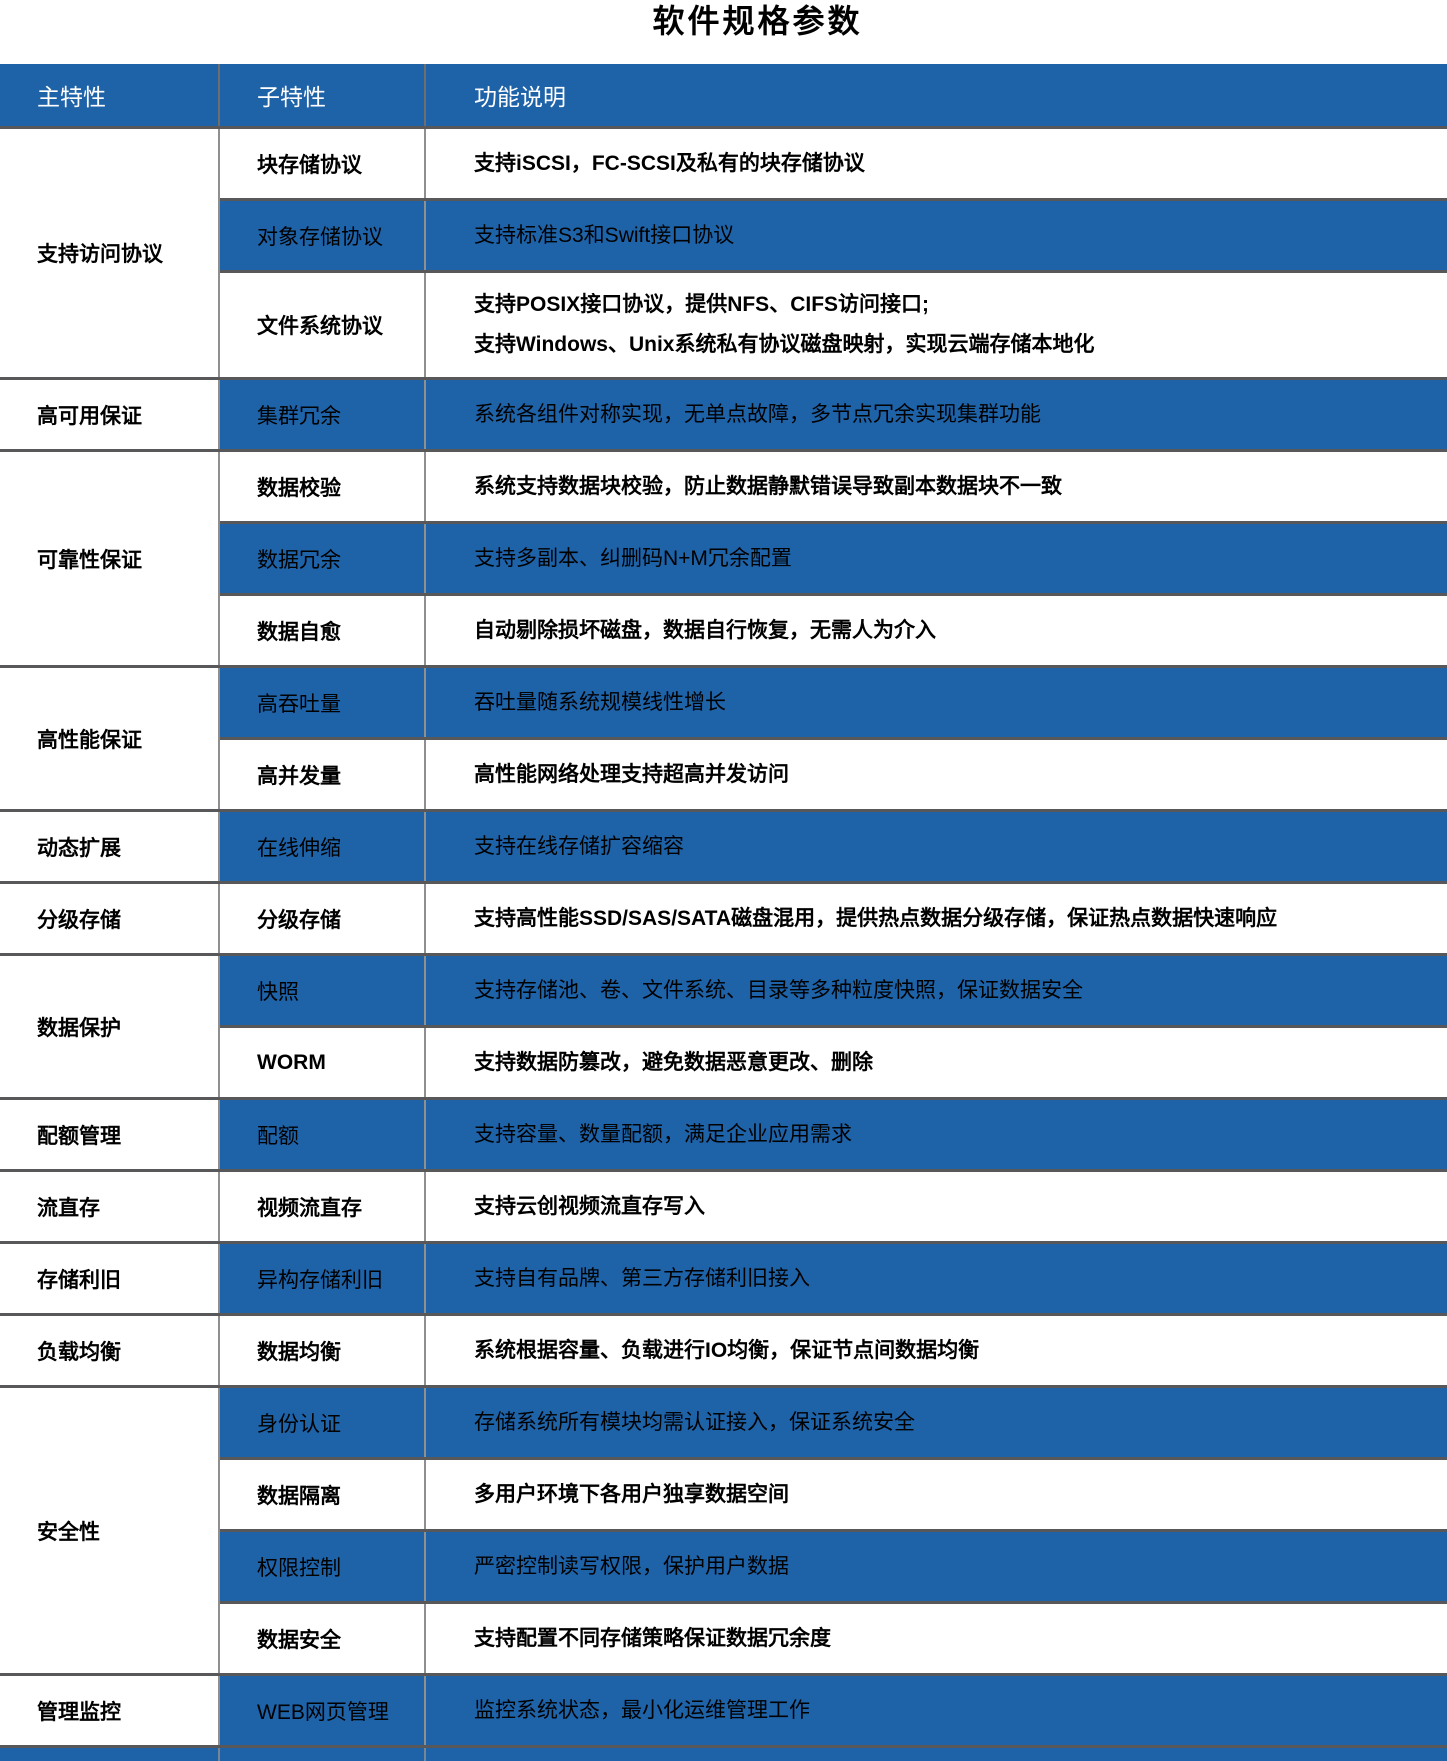 This screenshot has width=1447, height=1761. I want to click on function-desc-line: 多用户环境下各用户独享数据空间, so click(631, 1494).